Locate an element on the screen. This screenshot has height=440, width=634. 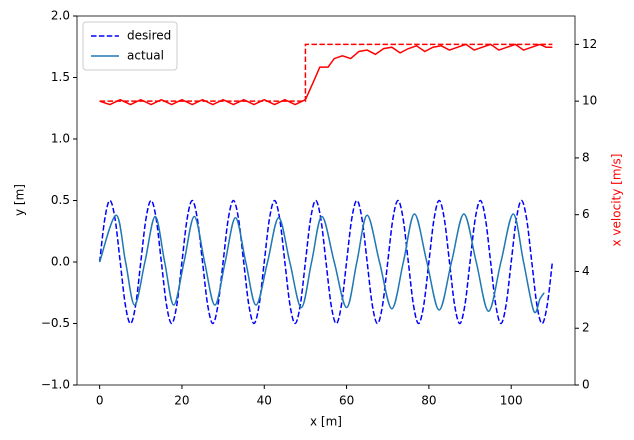
x-tick-label: 0 is located at coordinates (100, 401).